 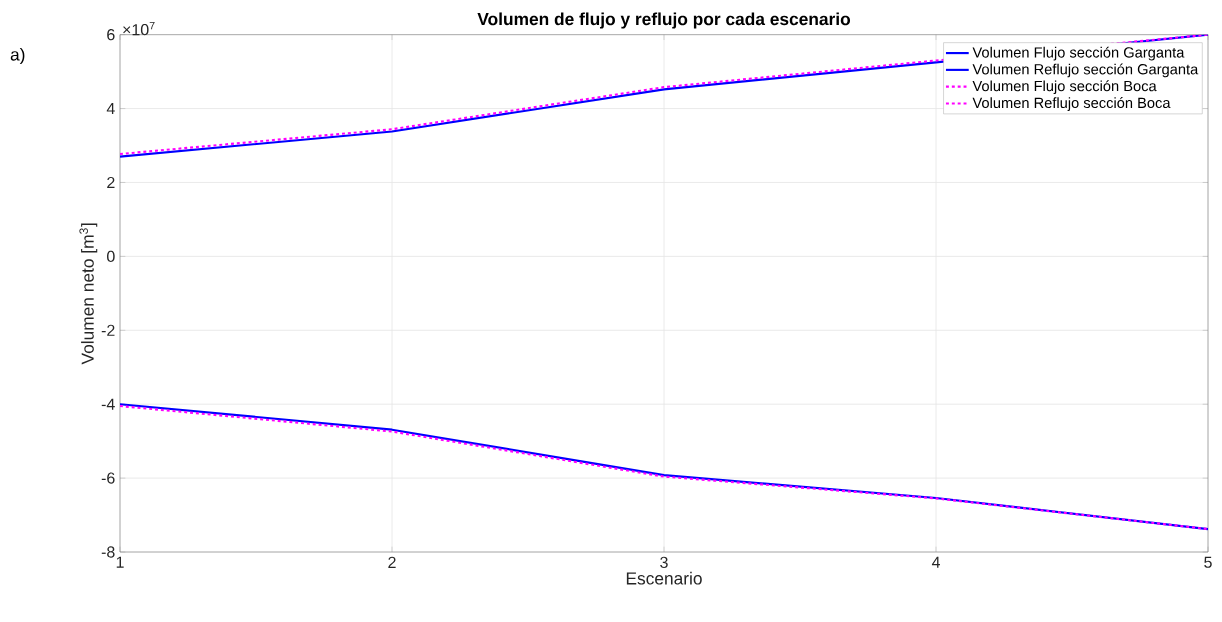 What do you see at coordinates (88, 294) in the screenshot?
I see `y-axis-title: Volumen neto [m$^{3}$]` at bounding box center [88, 294].